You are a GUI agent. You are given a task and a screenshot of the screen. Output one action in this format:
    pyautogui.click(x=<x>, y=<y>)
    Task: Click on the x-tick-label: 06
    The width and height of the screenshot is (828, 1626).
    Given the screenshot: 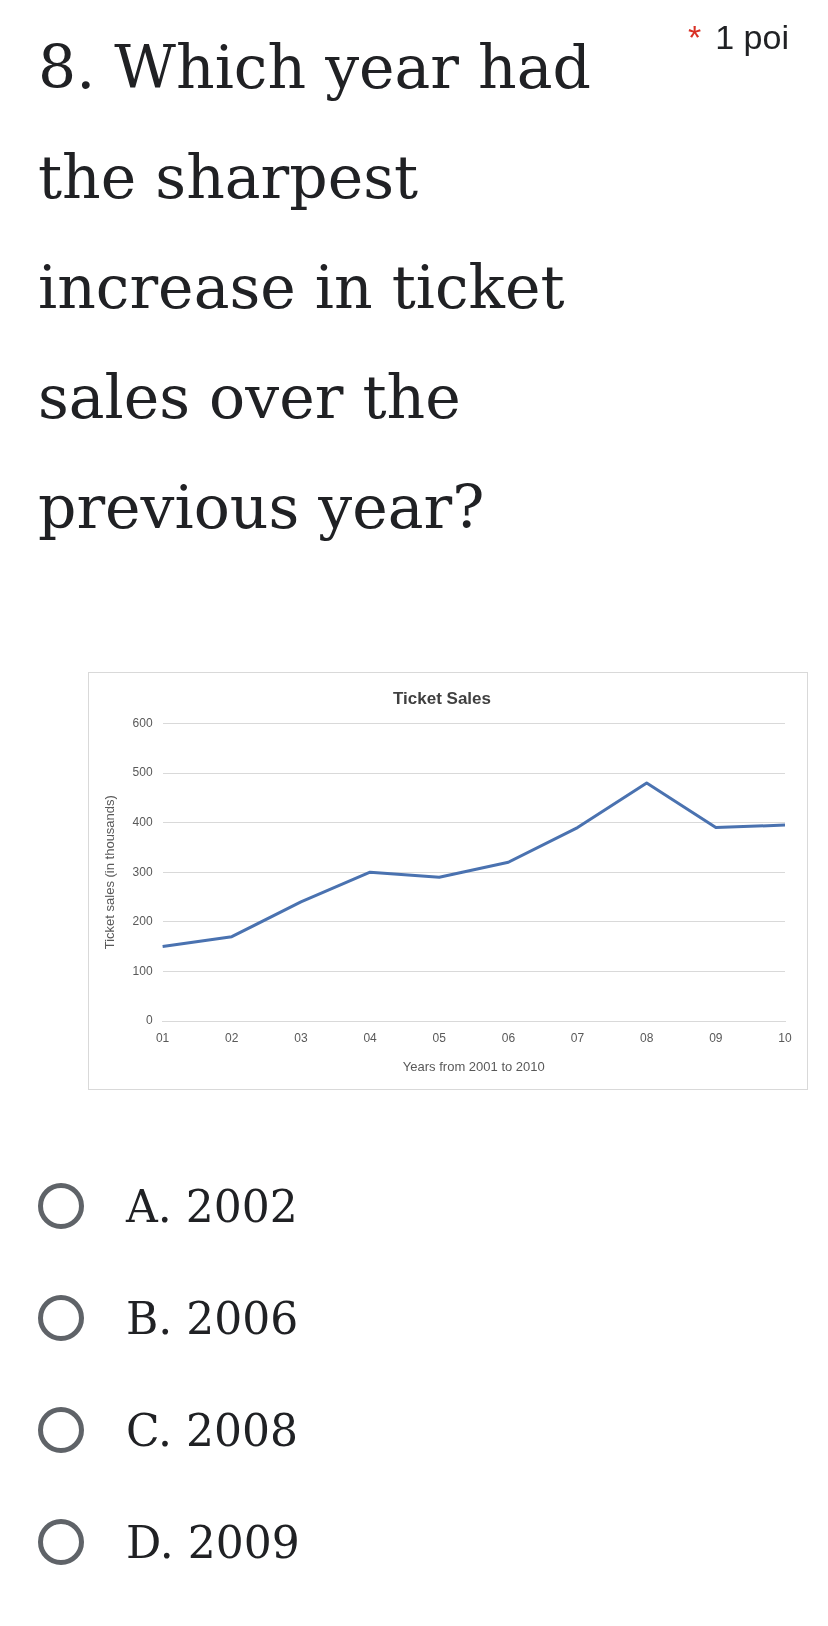 What is the action you would take?
    pyautogui.click(x=508, y=1037)
    